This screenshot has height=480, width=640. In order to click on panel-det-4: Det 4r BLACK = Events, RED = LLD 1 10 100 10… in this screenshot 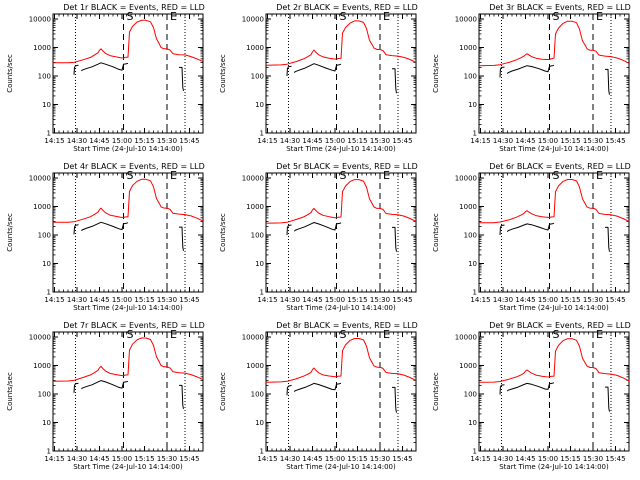, I will do `click(105, 237)`.